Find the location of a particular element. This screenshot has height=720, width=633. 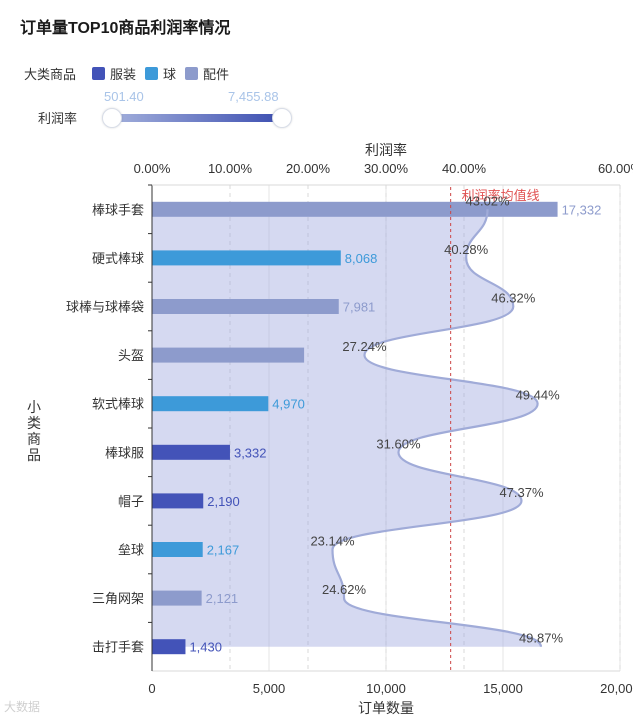

legend-swatch-clothing is located at coordinates (99, 73).